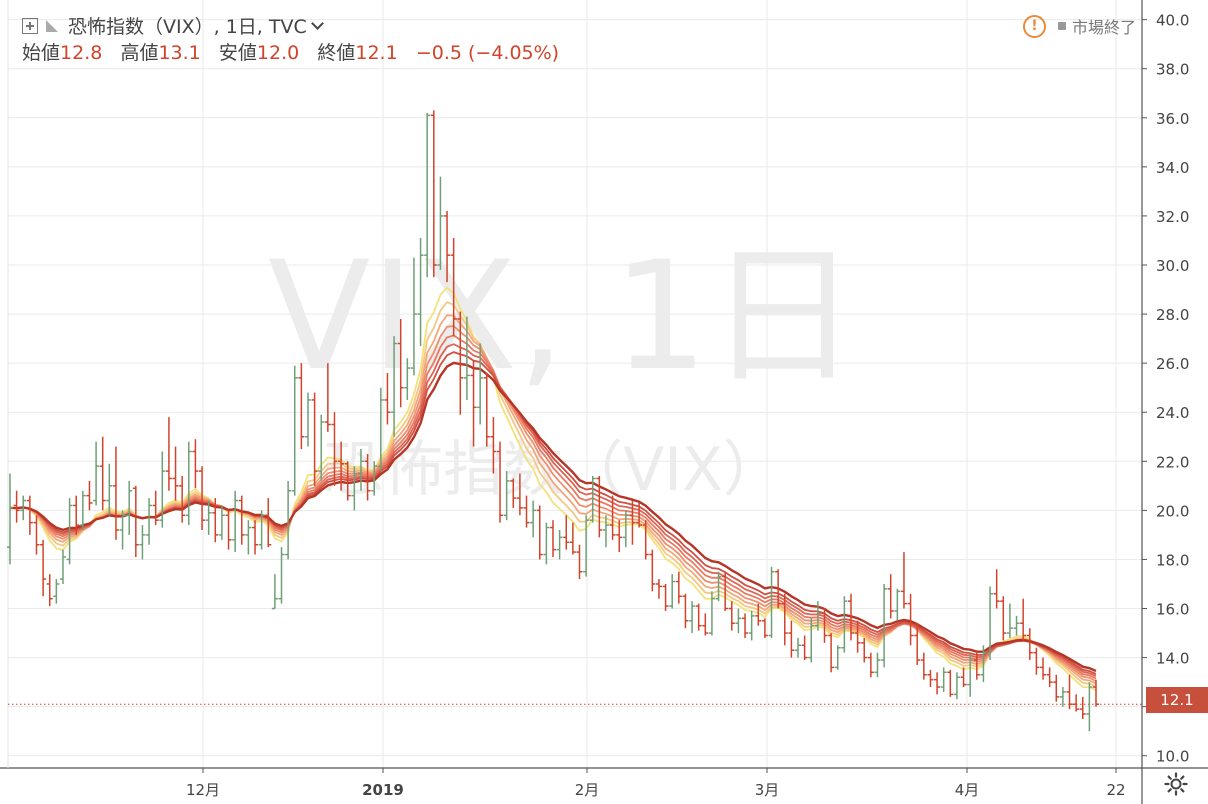 The width and height of the screenshot is (1208, 804). What do you see at coordinates (1172, 21) in the screenshot?
I see `y-tick-label: 40.0` at bounding box center [1172, 21].